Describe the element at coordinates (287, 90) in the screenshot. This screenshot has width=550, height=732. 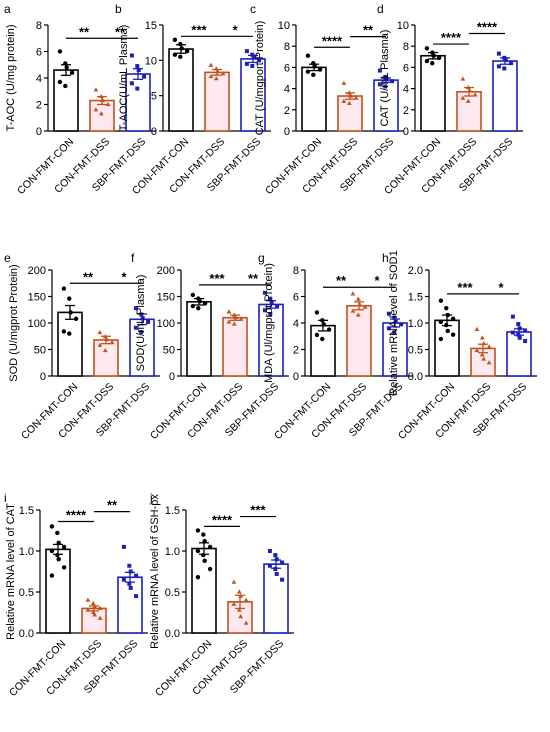
I see `y-tick-label: 4` at that location.